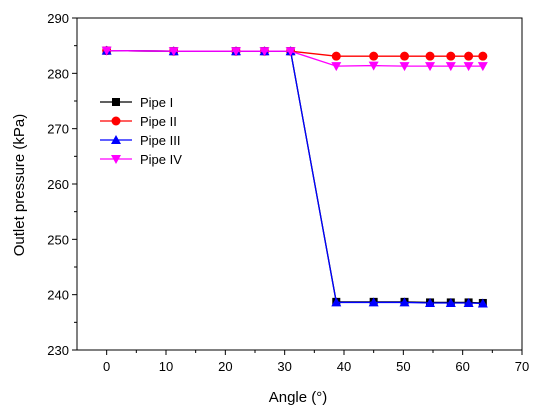 This screenshot has height=418, width=550. Describe the element at coordinates (58, 295) in the screenshot. I see `y-tick-label: 240` at that location.